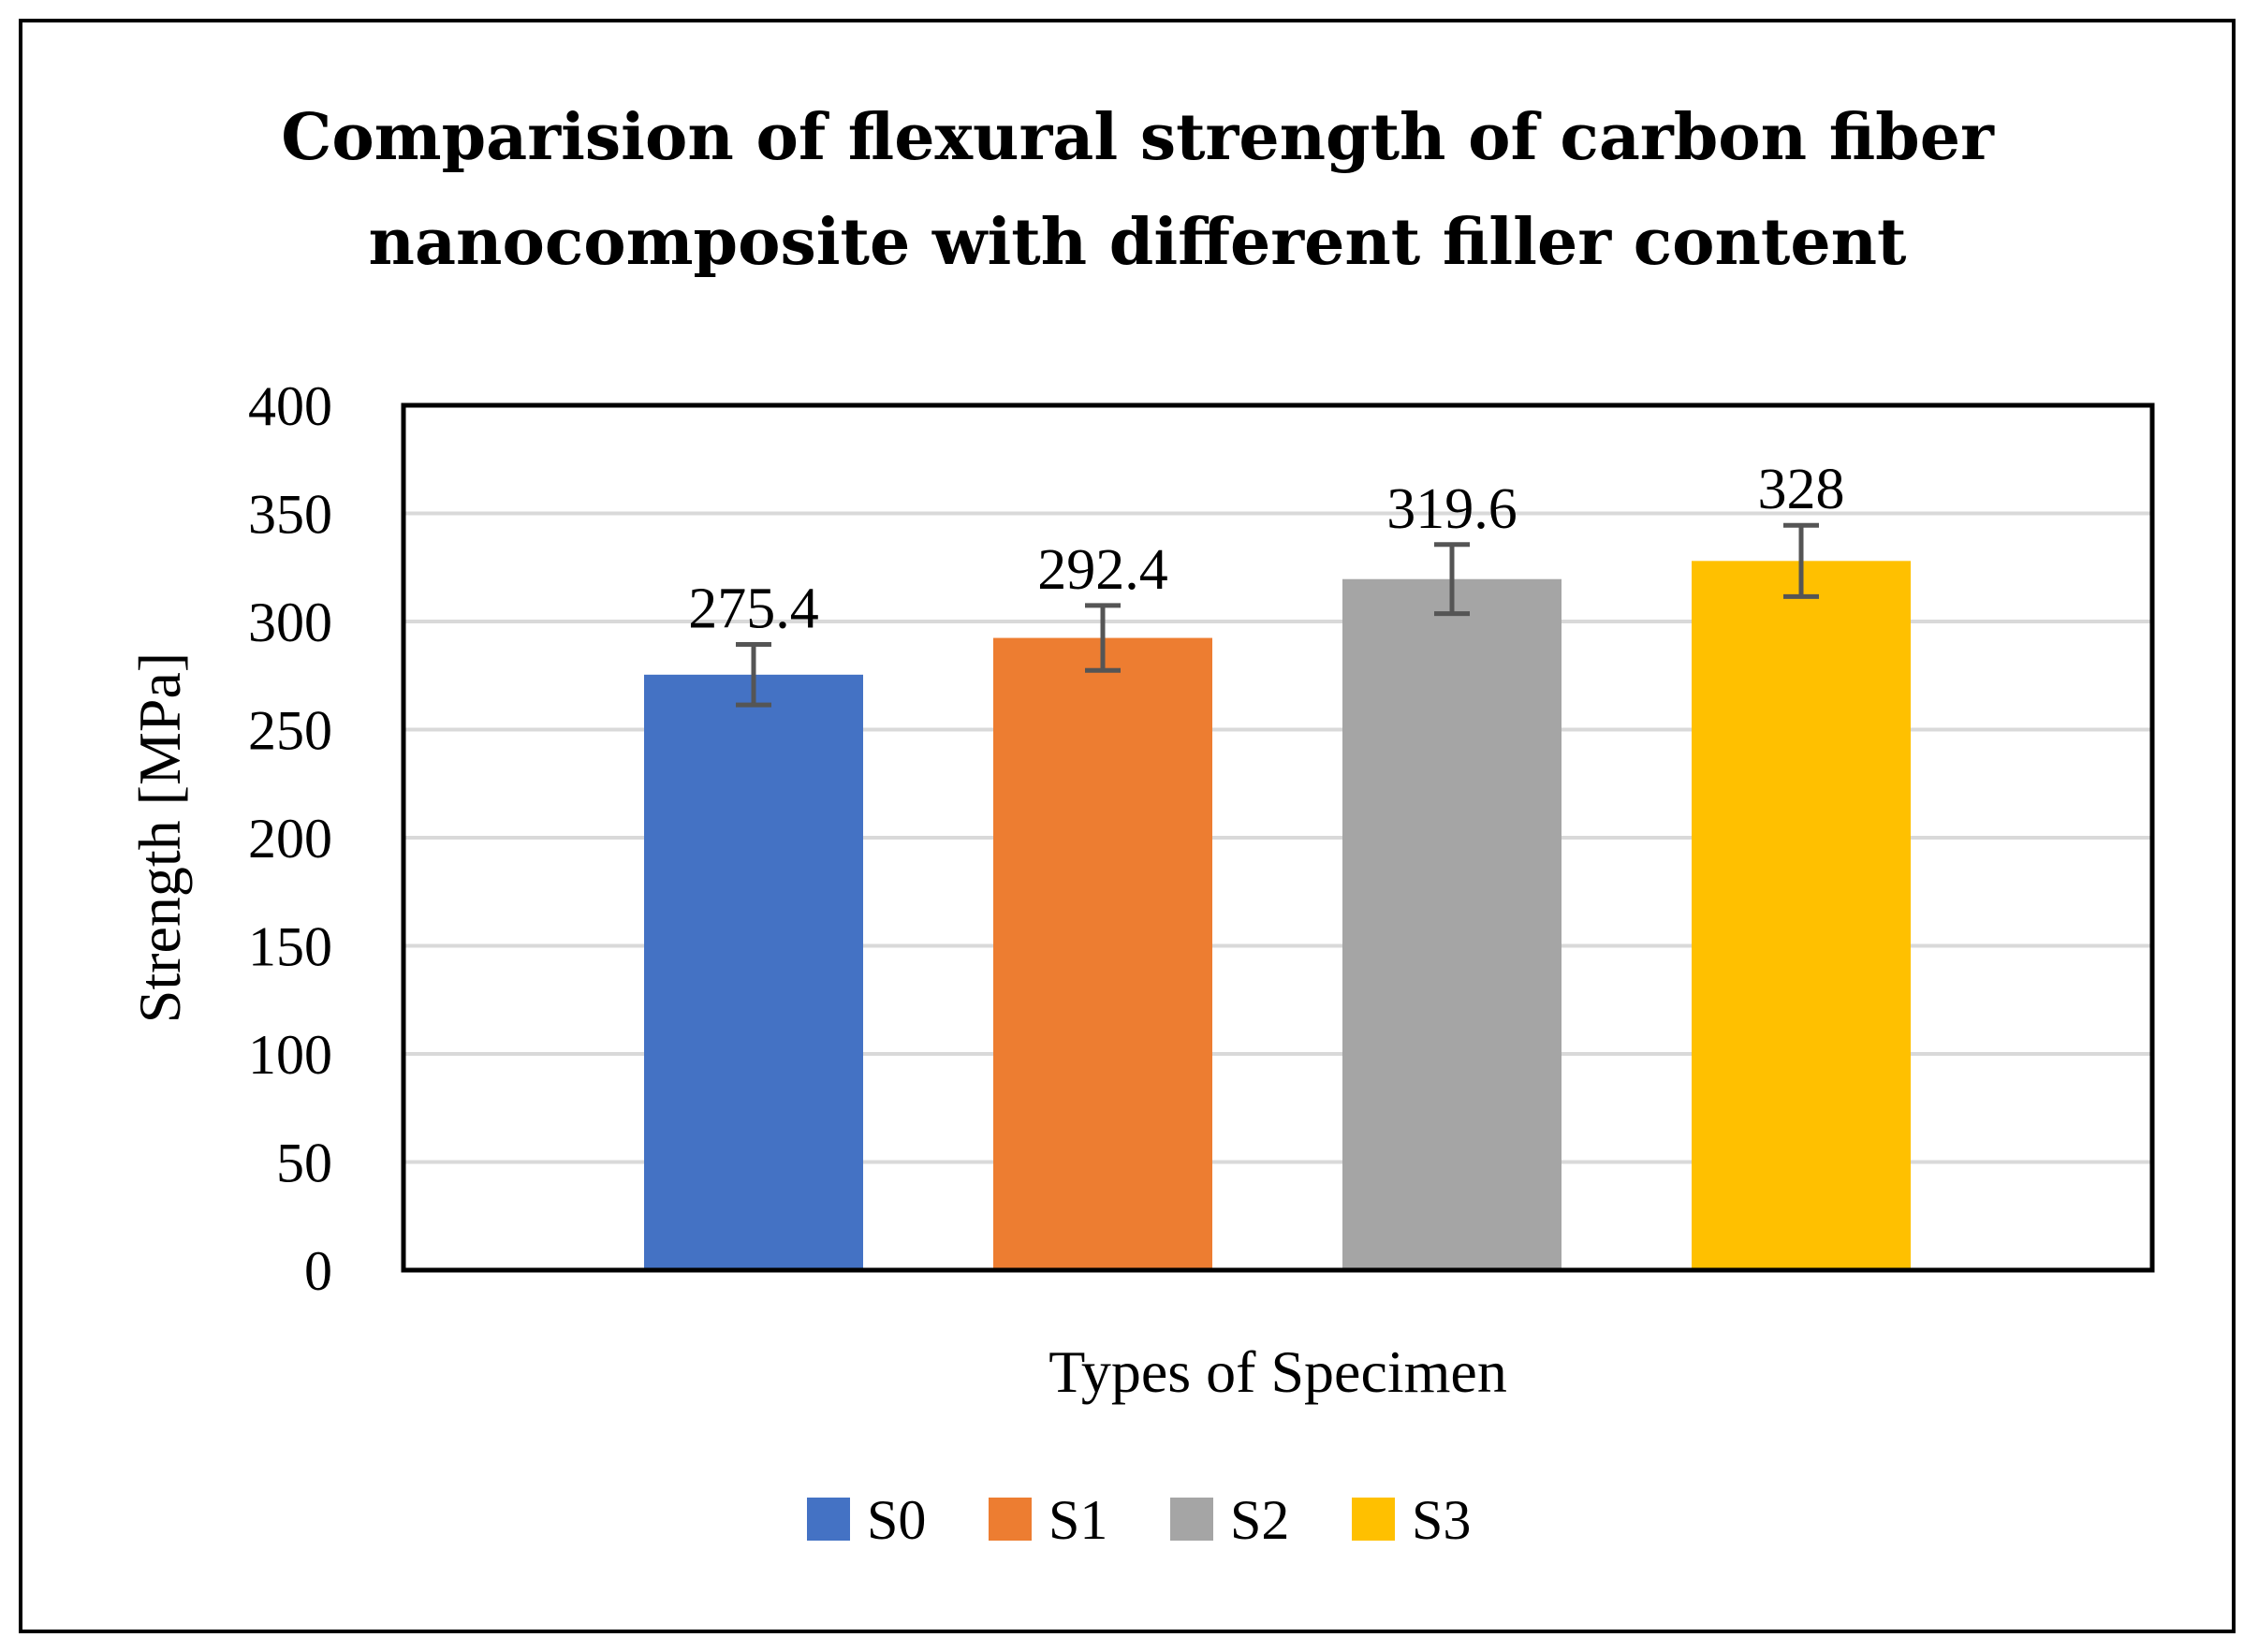  What do you see at coordinates (1278, 615) in the screenshot?
I see `error-bars` at bounding box center [1278, 615].